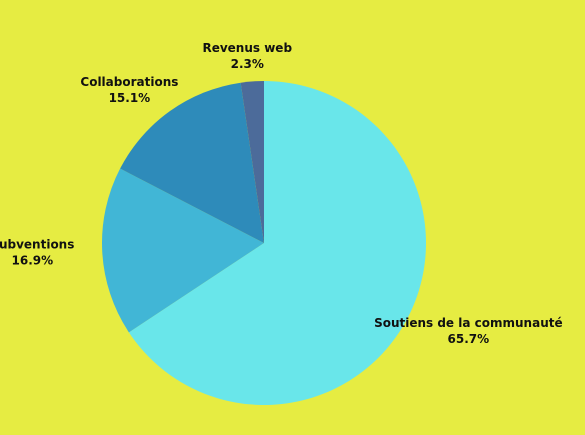 The image size is (585, 435). I want to click on slice-value-label: 16.9%, so click(33, 260).